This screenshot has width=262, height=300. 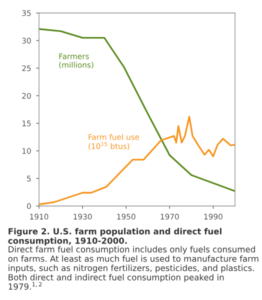 What do you see at coordinates (115, 237) in the screenshot?
I see `text: Figure 2. U.S. farm population and direct fuel consumption, 1910-2000.` at bounding box center [115, 237].